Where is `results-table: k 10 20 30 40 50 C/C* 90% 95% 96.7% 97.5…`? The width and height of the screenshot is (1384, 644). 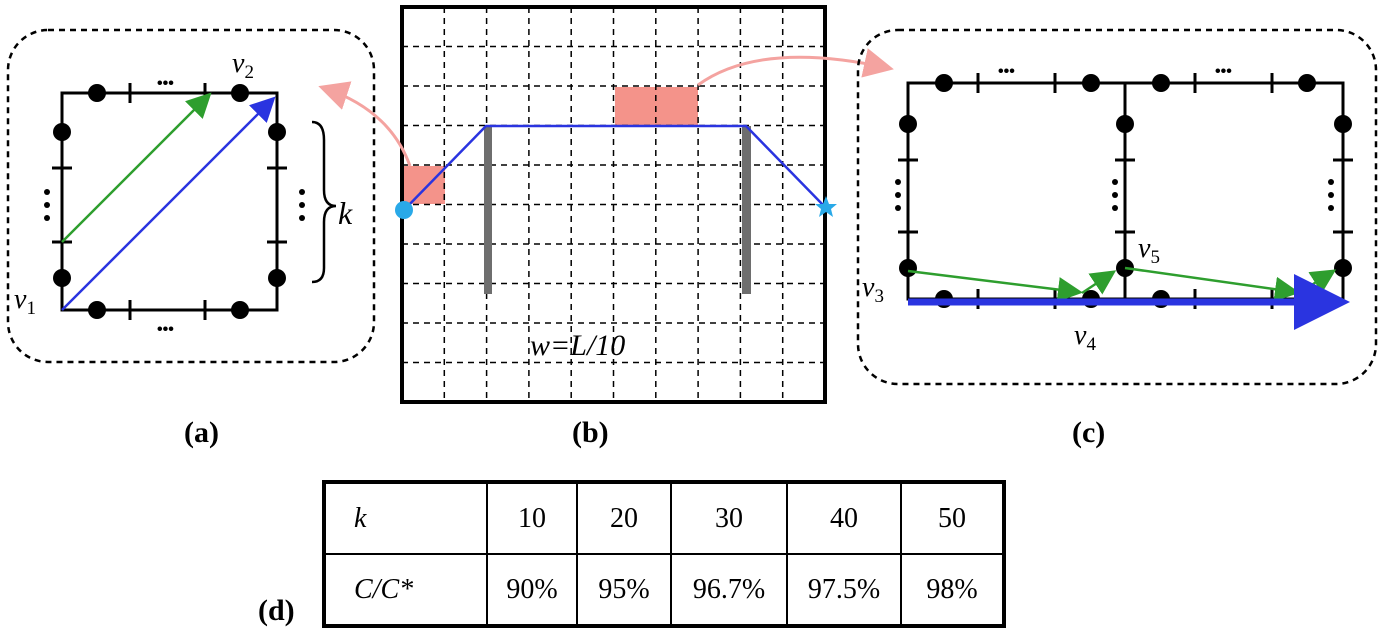 results-table: k 10 20 30 40 50 C/C* 90% 95% 96.7% 97.5… is located at coordinates (664, 554).